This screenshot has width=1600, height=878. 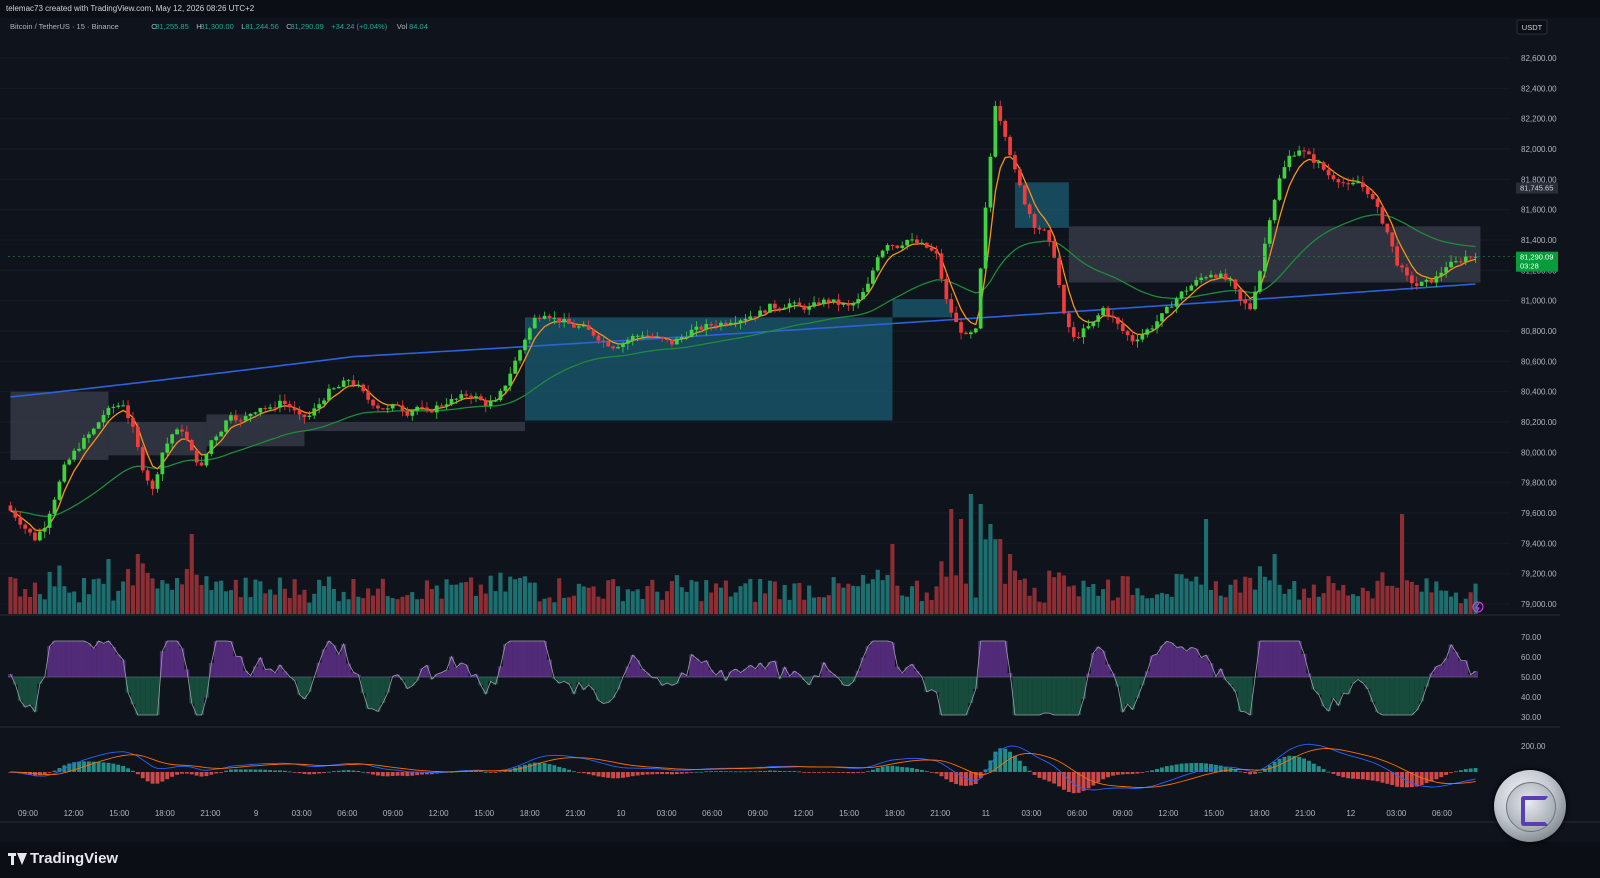 I want to click on legend-volume: 84.04, so click(x=418, y=26).